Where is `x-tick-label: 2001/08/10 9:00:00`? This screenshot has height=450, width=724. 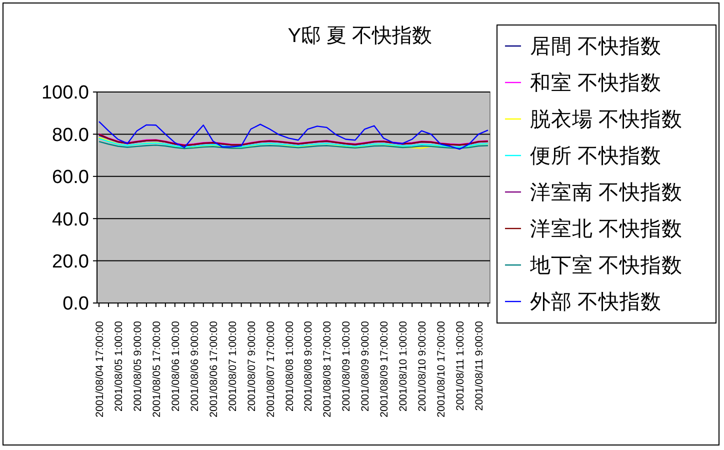
x-tick-label: 2001/08/10 9:00:00 is located at coordinates (422, 366).